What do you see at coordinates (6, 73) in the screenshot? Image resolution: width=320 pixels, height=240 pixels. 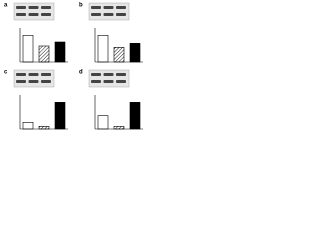 I see `panel-label: c` at bounding box center [6, 73].